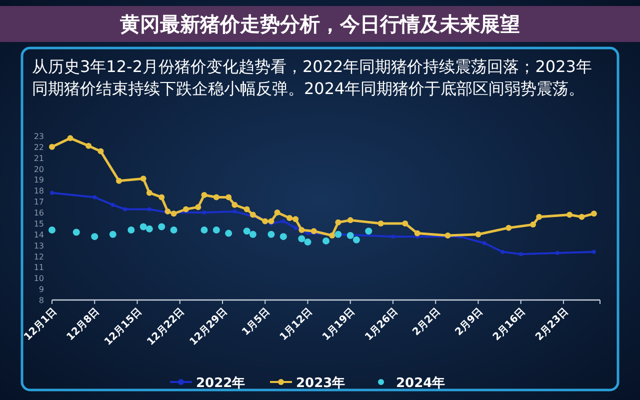  Describe the element at coordinates (426, 322) in the screenshot. I see `x-tick-label: 2月2日` at that location.